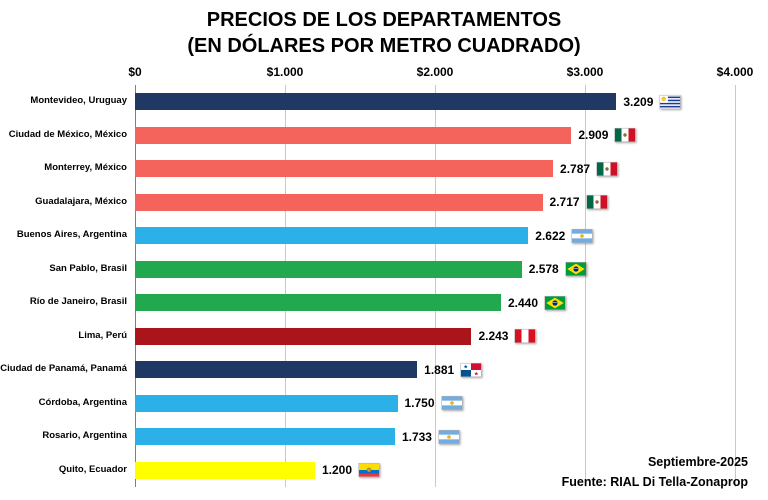  I want to click on x-axis-tick-label: $1.000, so click(285, 71).